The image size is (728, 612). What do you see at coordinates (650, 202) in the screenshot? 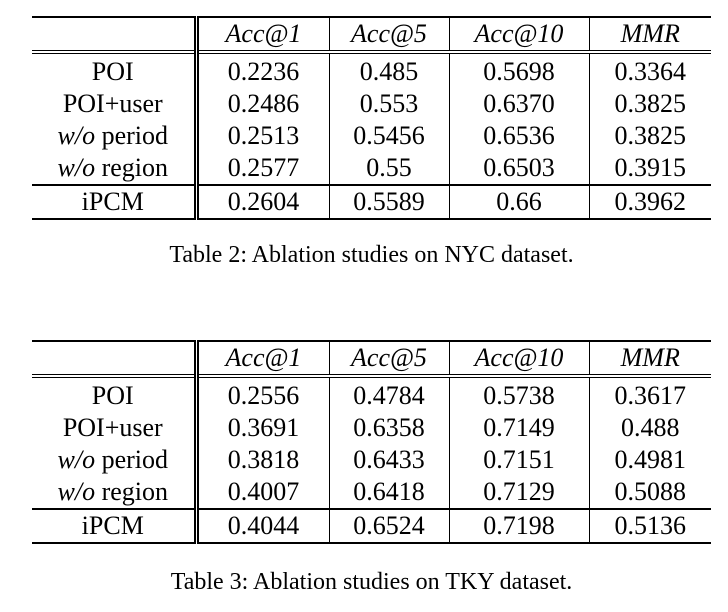
I see `cell-mmr: 0.3962` at bounding box center [650, 202].